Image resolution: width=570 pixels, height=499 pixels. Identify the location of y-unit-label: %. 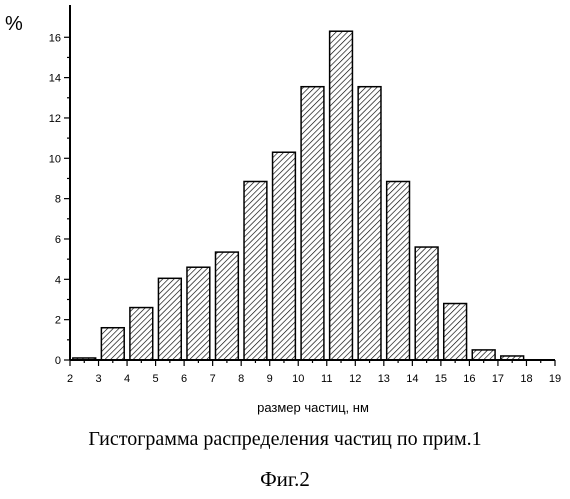
(14, 24).